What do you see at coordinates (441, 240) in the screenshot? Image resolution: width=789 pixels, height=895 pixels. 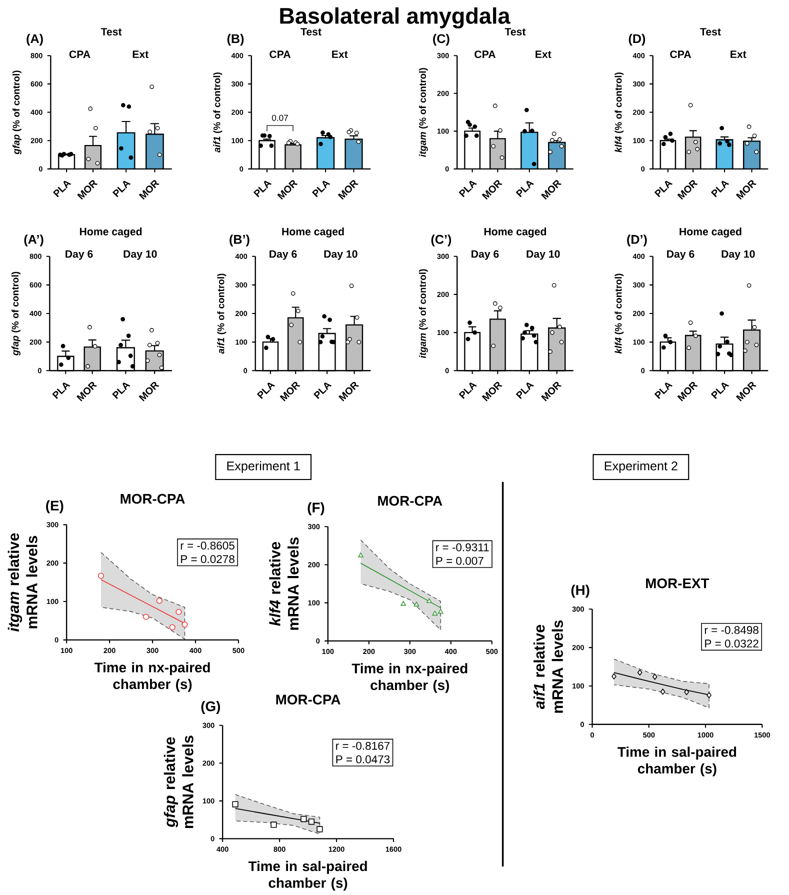 I see `text: (C’)` at bounding box center [441, 240].